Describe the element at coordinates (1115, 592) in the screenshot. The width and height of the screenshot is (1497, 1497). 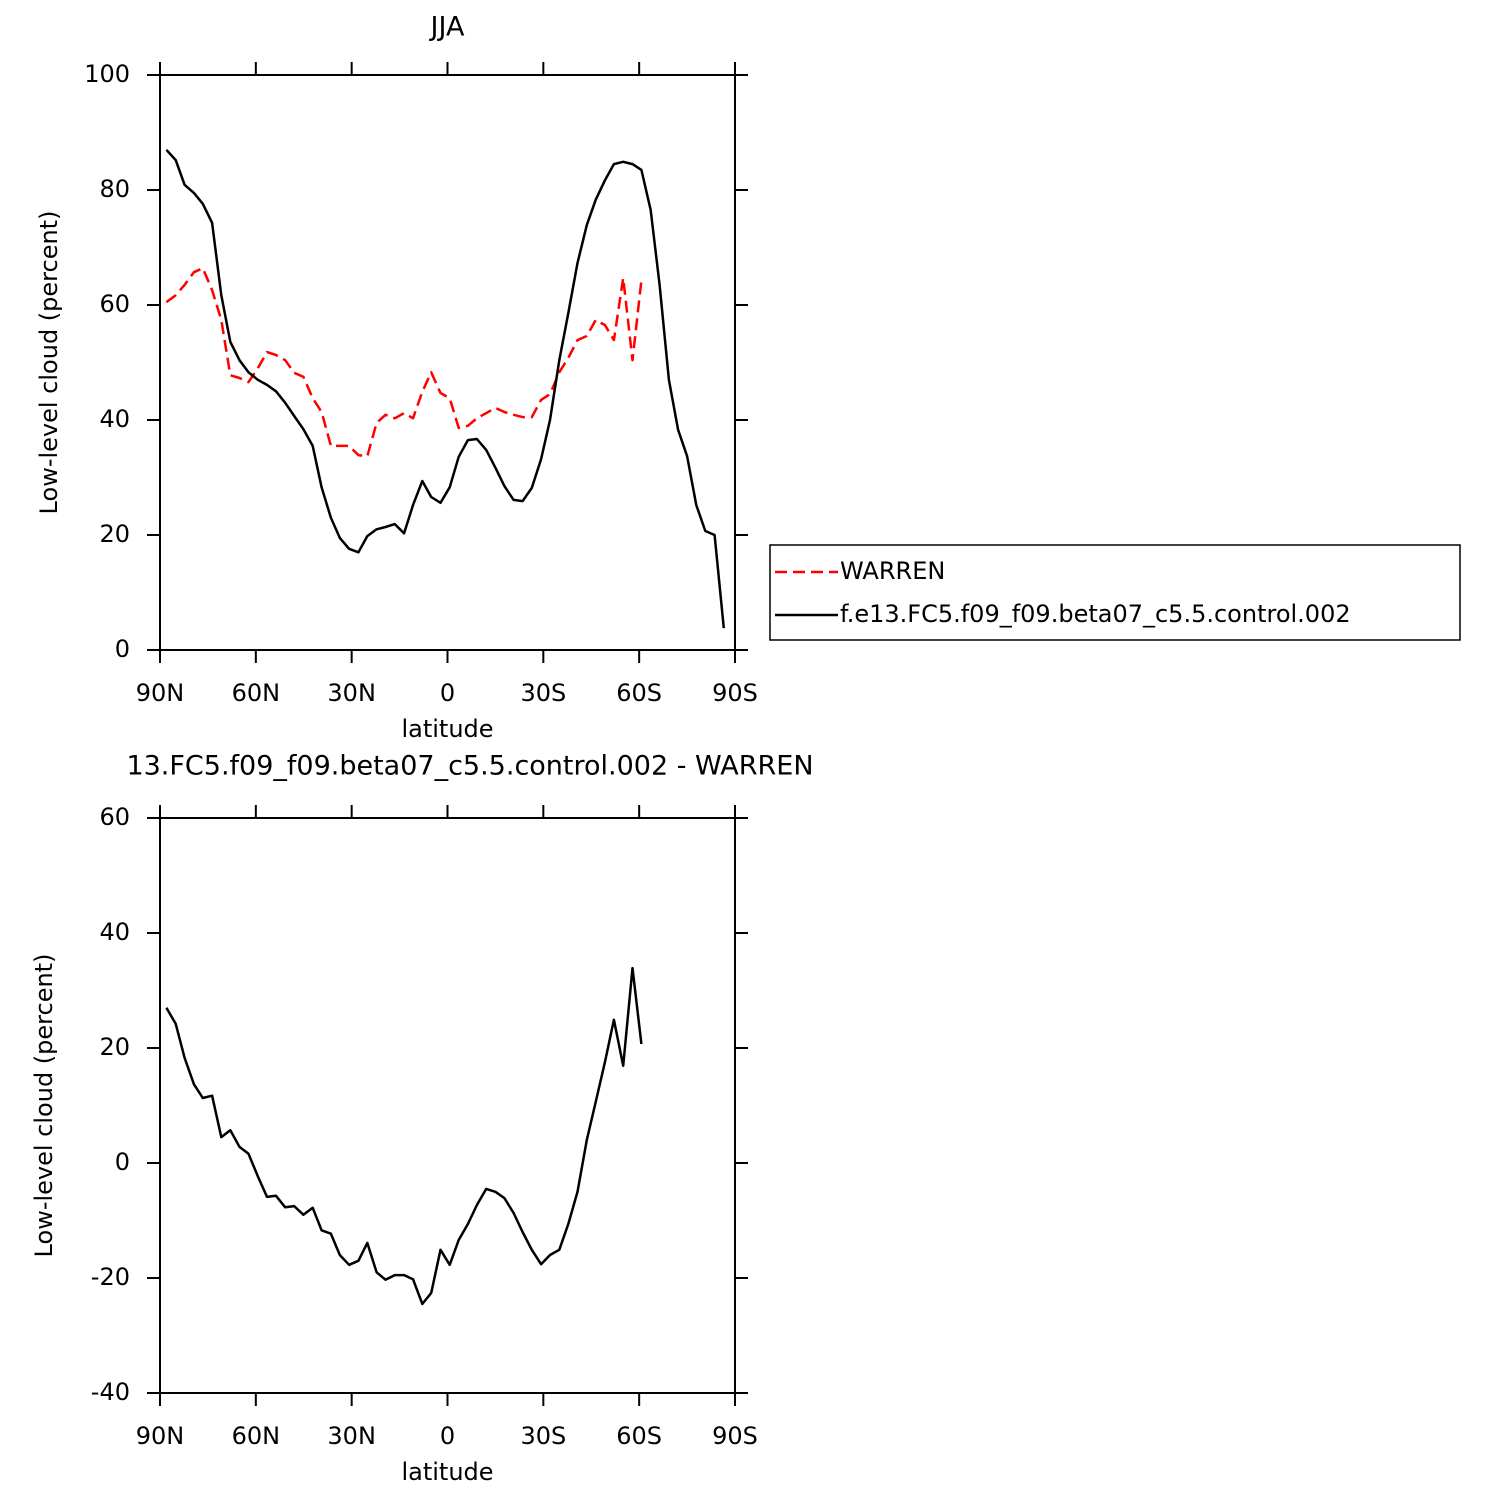
I see `legend-box` at that location.